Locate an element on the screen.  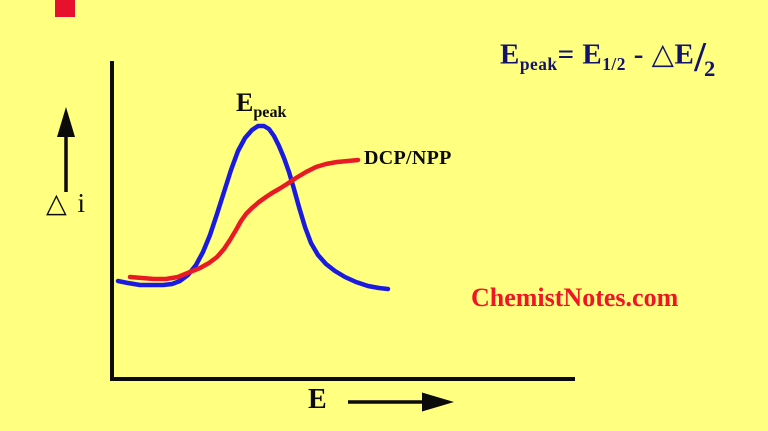
formula-slash: / is located at coordinates (700, 58).